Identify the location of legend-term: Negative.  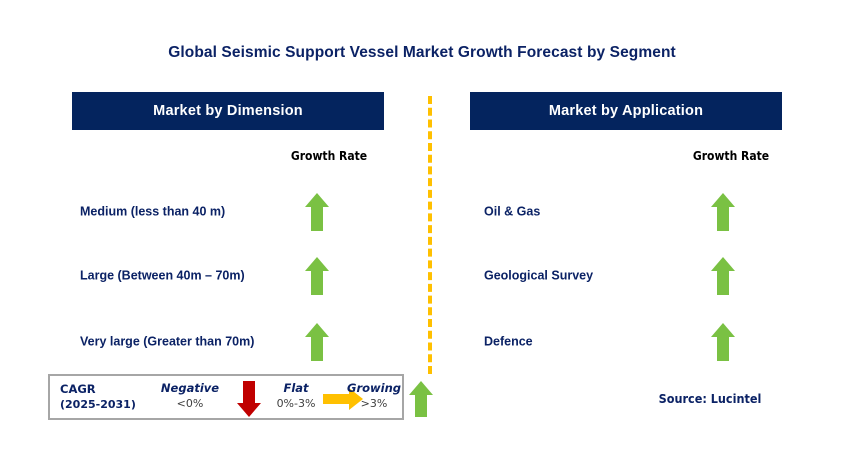
(190, 388).